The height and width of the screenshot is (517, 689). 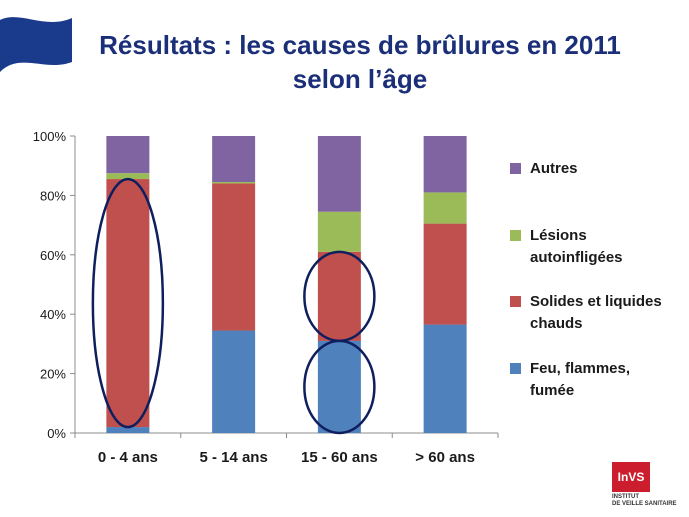 I want to click on y-tick-label: 100%, so click(x=50, y=136).